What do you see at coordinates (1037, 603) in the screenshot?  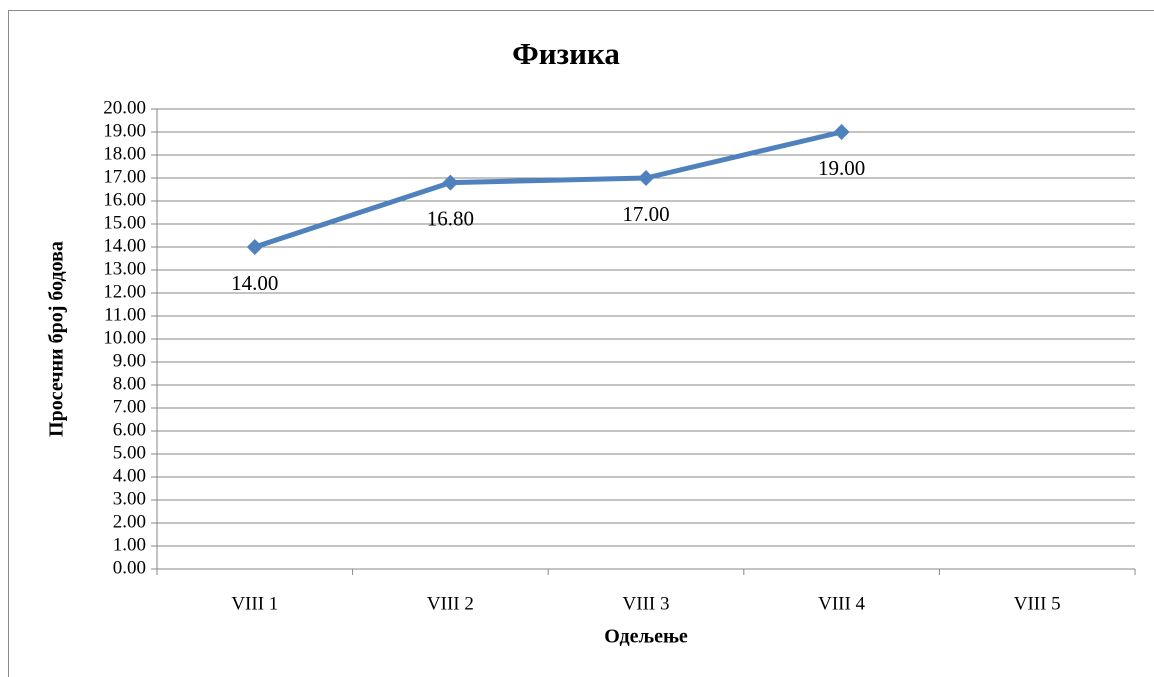 I see `x-tick-label: VIII 5` at bounding box center [1037, 603].